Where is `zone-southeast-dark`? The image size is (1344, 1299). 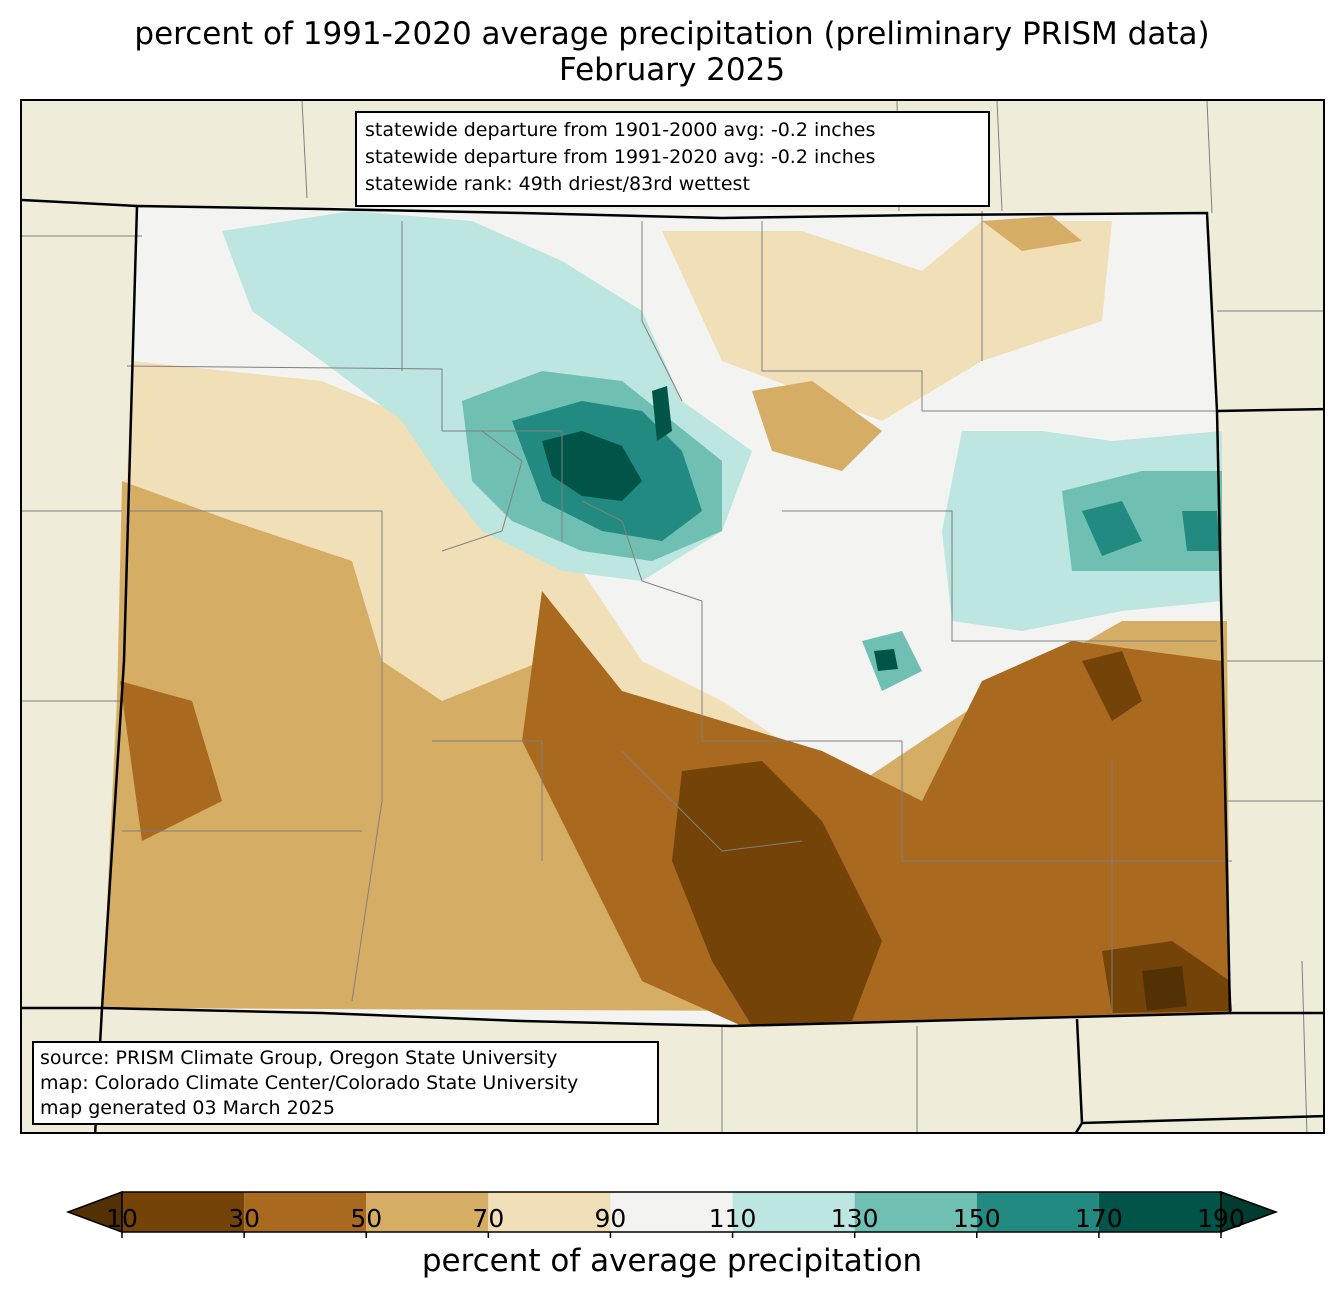 zone-southeast-dark is located at coordinates (1112, 686).